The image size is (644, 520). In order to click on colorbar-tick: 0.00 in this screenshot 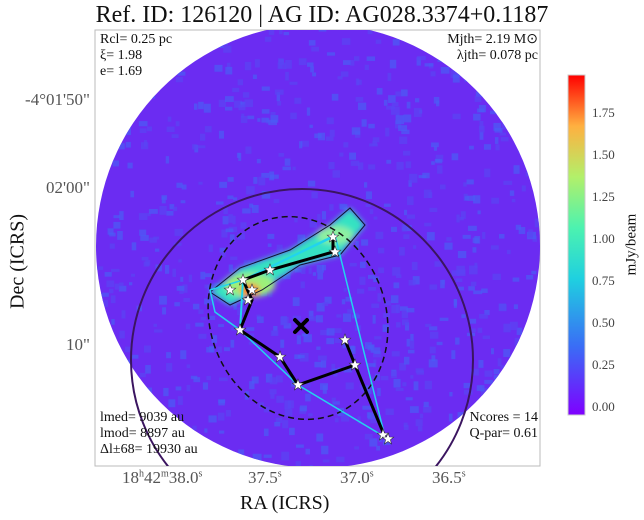, I will do `click(603, 406)`.